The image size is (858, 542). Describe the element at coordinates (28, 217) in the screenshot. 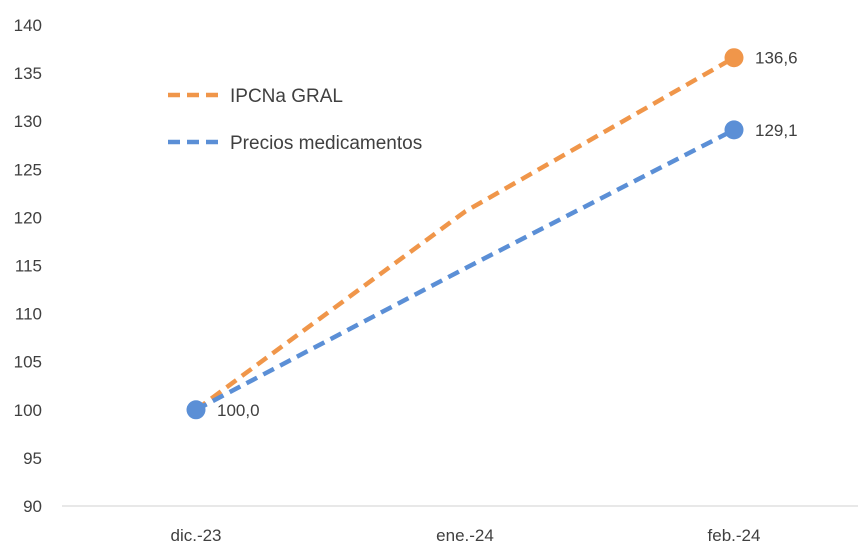

I see `y-tick-label: 120` at that location.